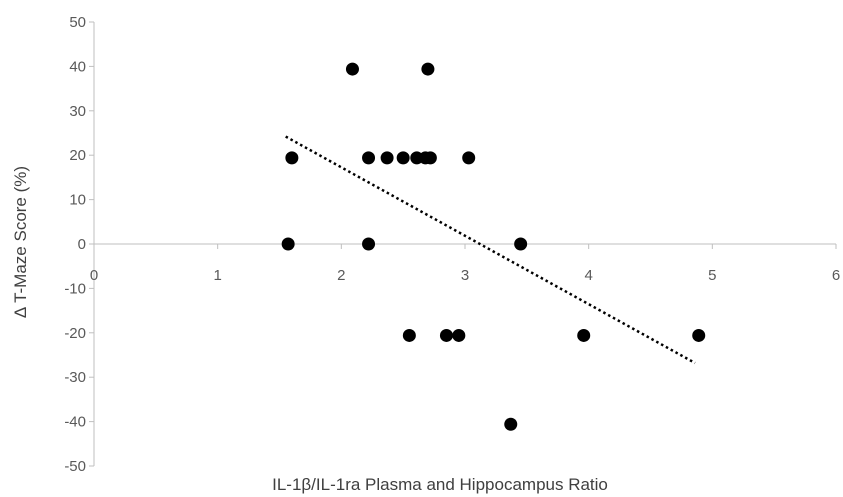 The image size is (843, 497). I want to click on y-tick-label: 50, so click(77, 22).